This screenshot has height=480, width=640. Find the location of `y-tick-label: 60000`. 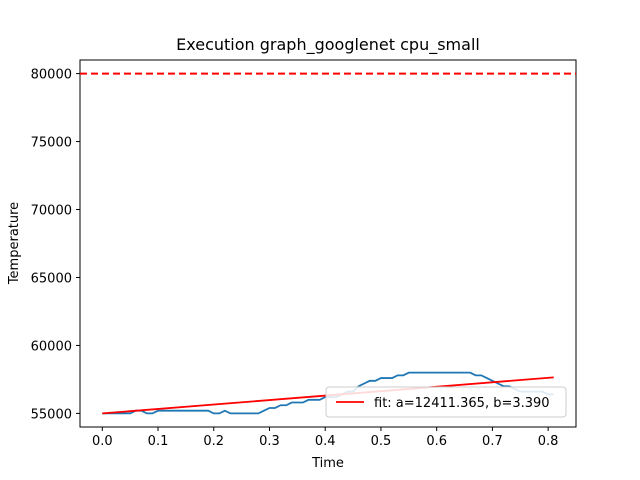

y-tick-label: 60000 is located at coordinates (51, 346).